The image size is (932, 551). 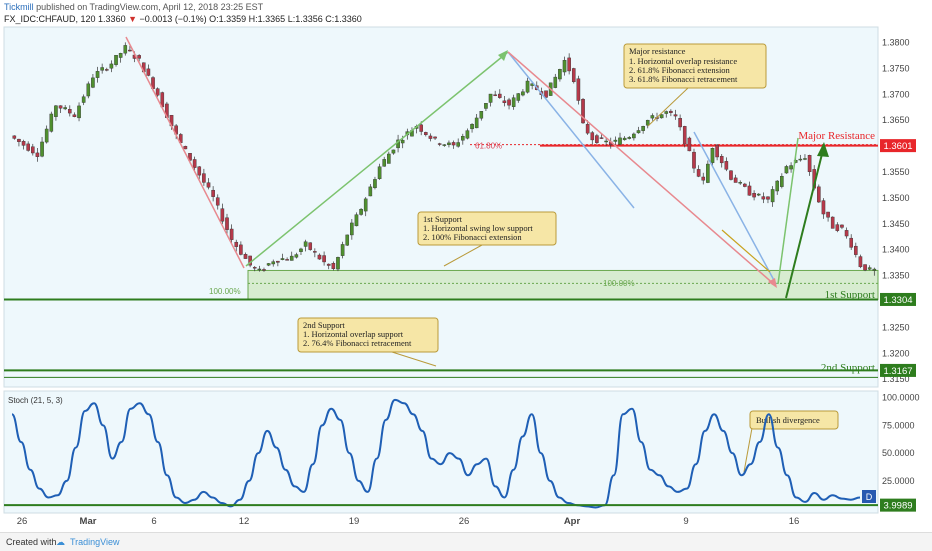 I want to click on footer: Created with ☁ TradingView, so click(x=466, y=541).